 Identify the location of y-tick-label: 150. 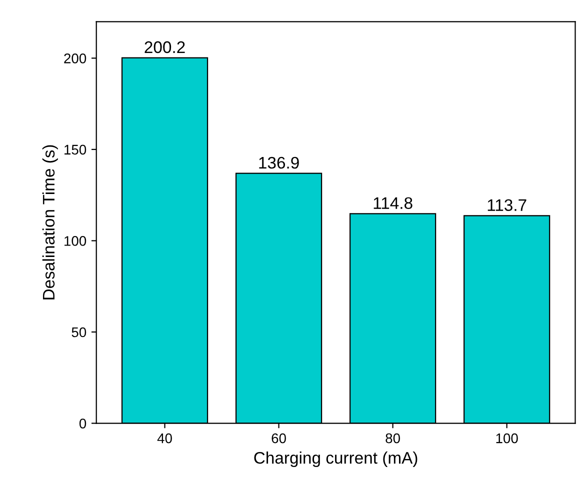
(75, 149).